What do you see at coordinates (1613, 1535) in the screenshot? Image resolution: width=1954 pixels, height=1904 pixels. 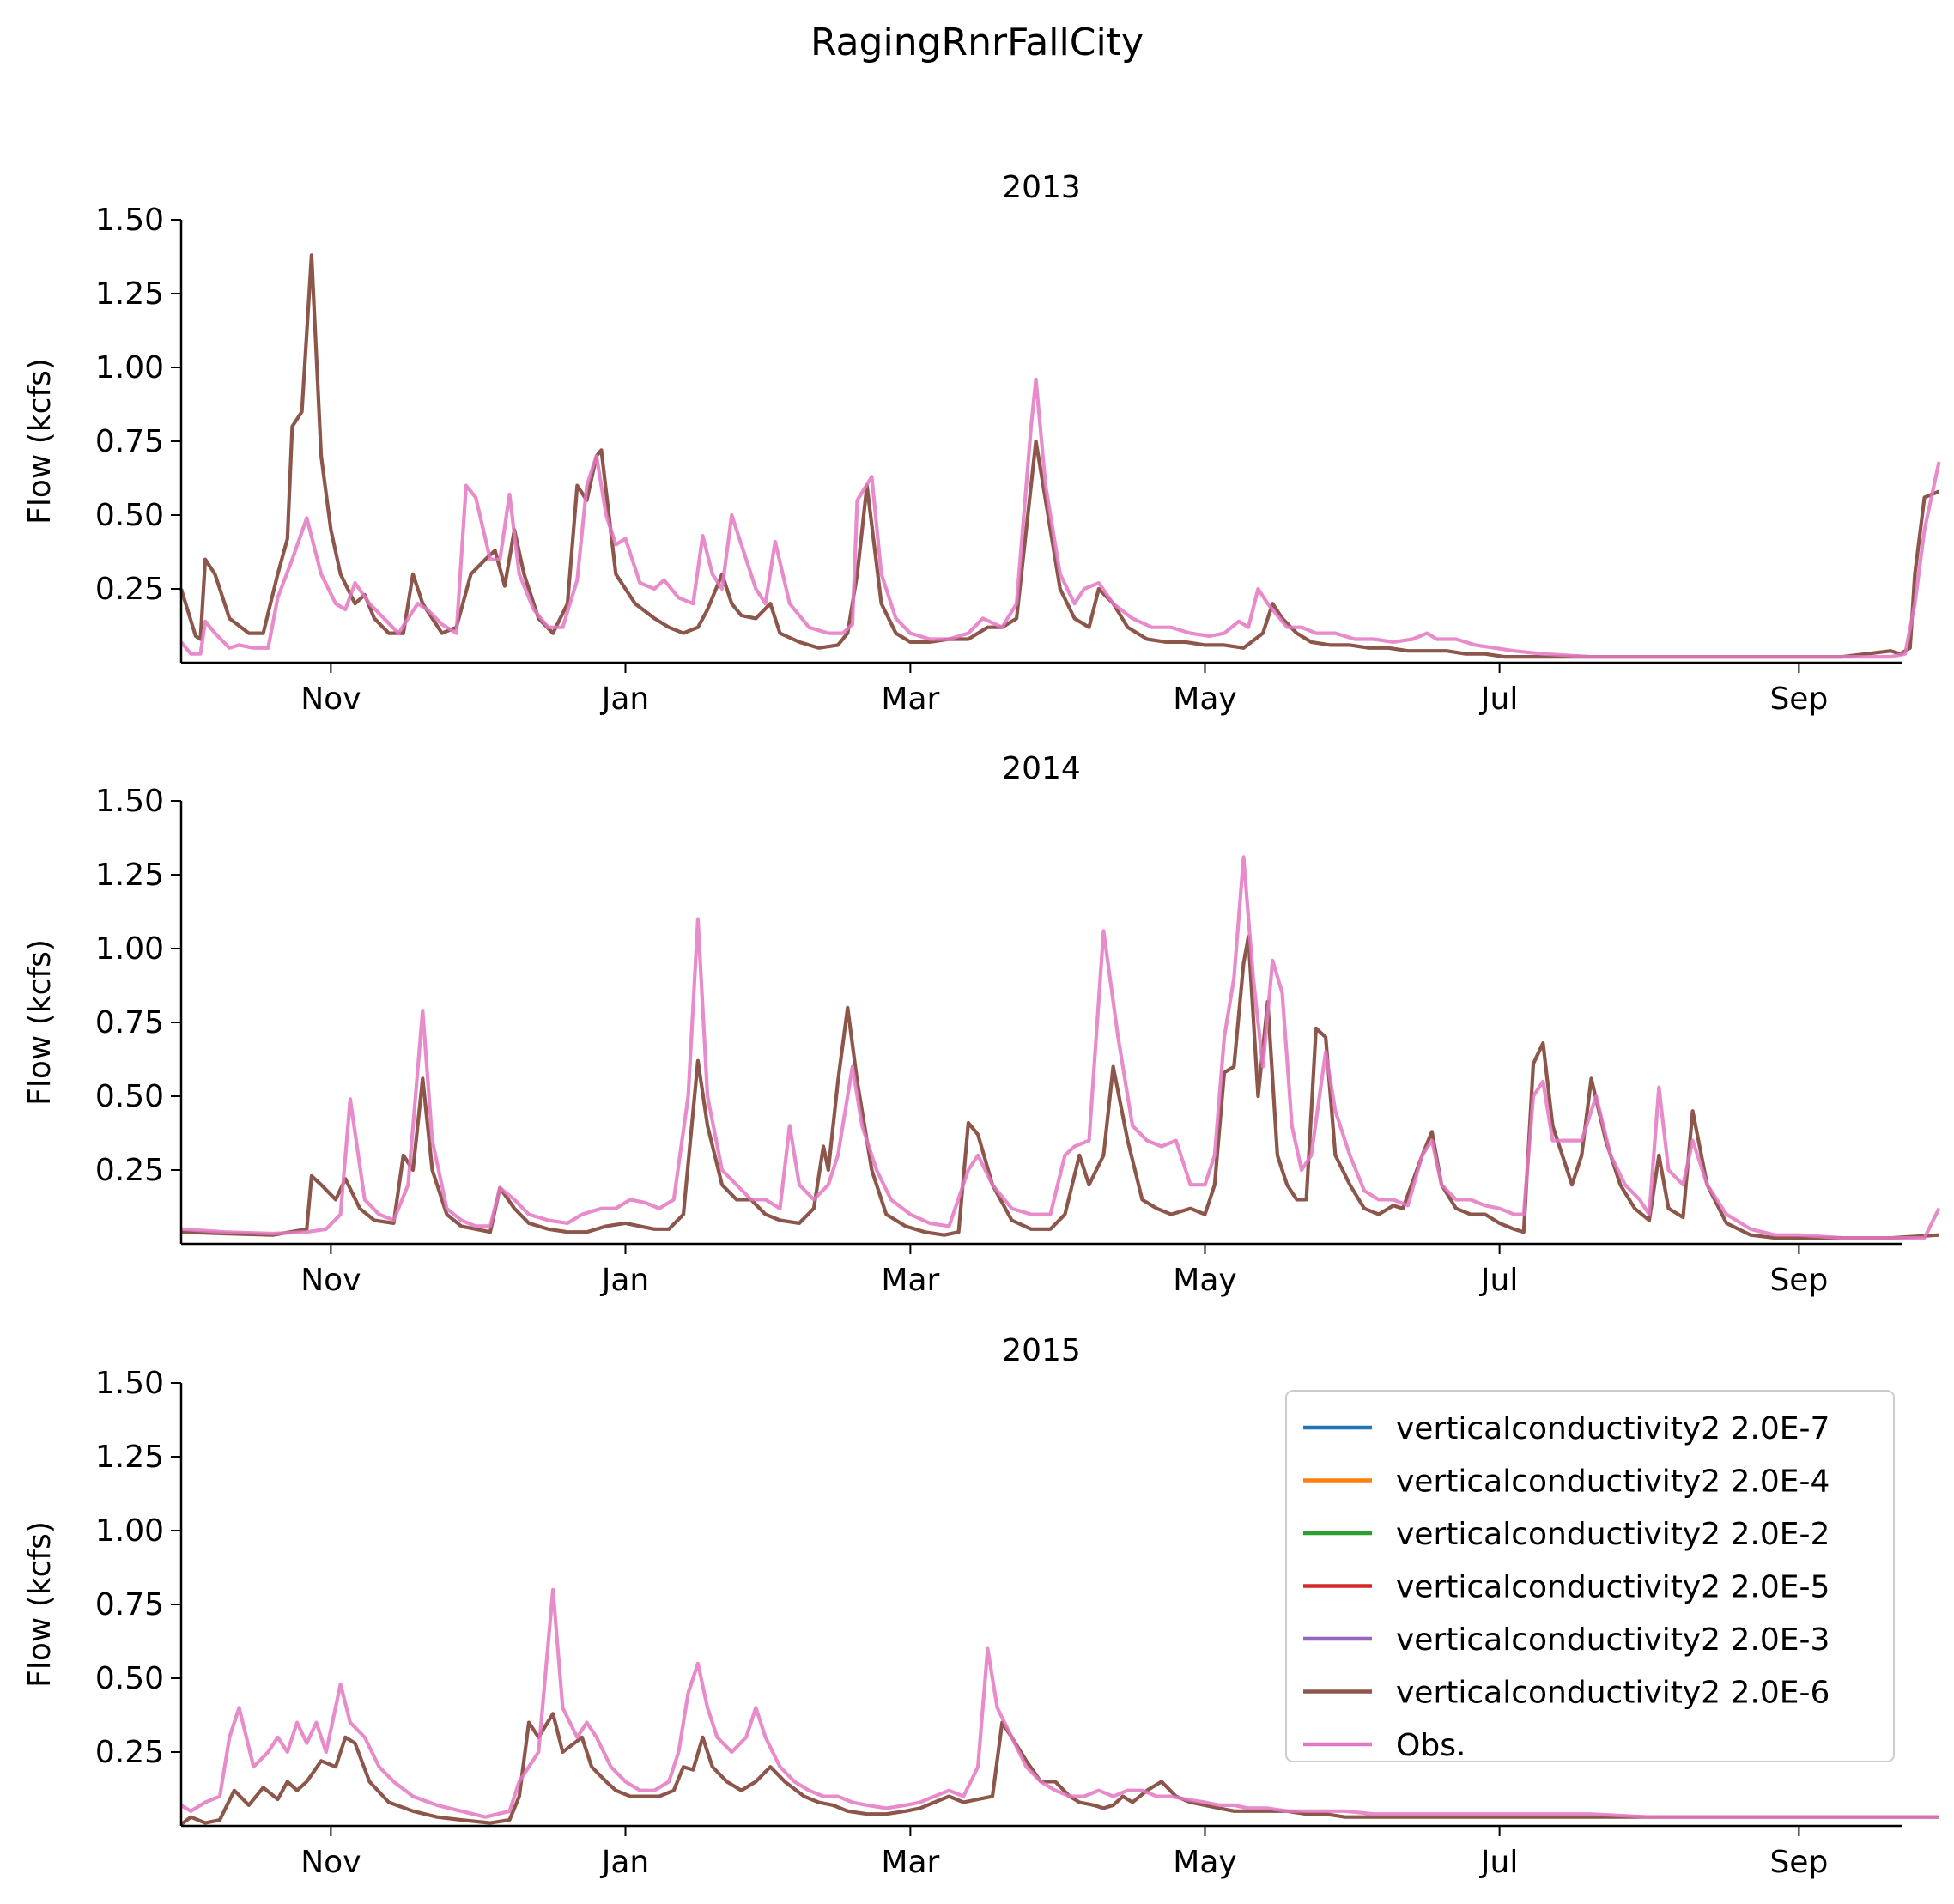 I see `legend-label: verticalconductivity2 2.0E-2` at bounding box center [1613, 1535].